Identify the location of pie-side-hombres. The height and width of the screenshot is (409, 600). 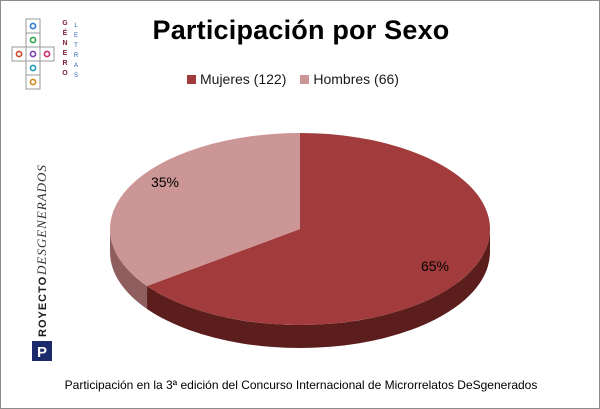
(129, 269).